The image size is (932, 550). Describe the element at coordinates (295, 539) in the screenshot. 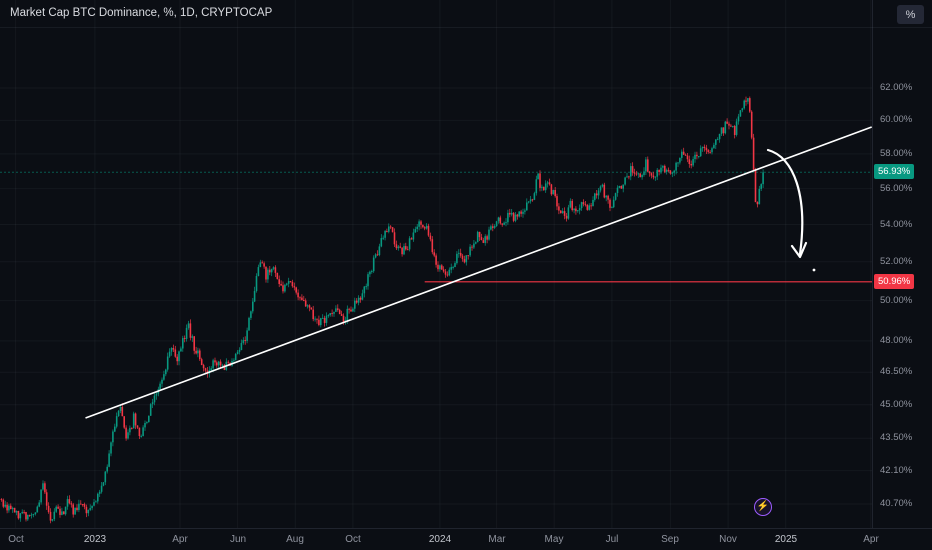

I see `time-tick-label: Aug` at that location.